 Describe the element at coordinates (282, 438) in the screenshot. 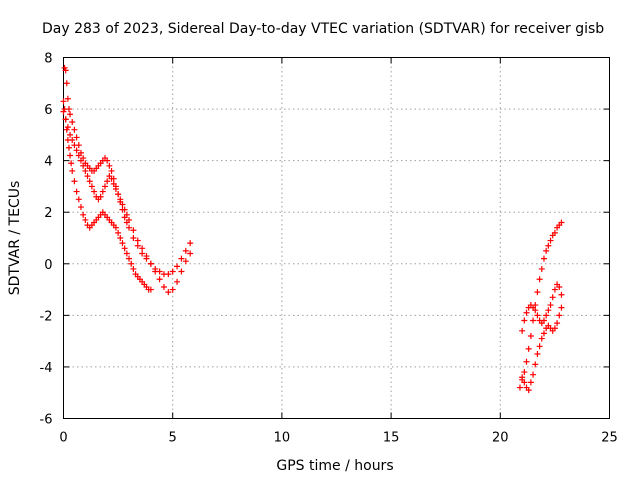

I see `x-tick-label: 10` at that location.